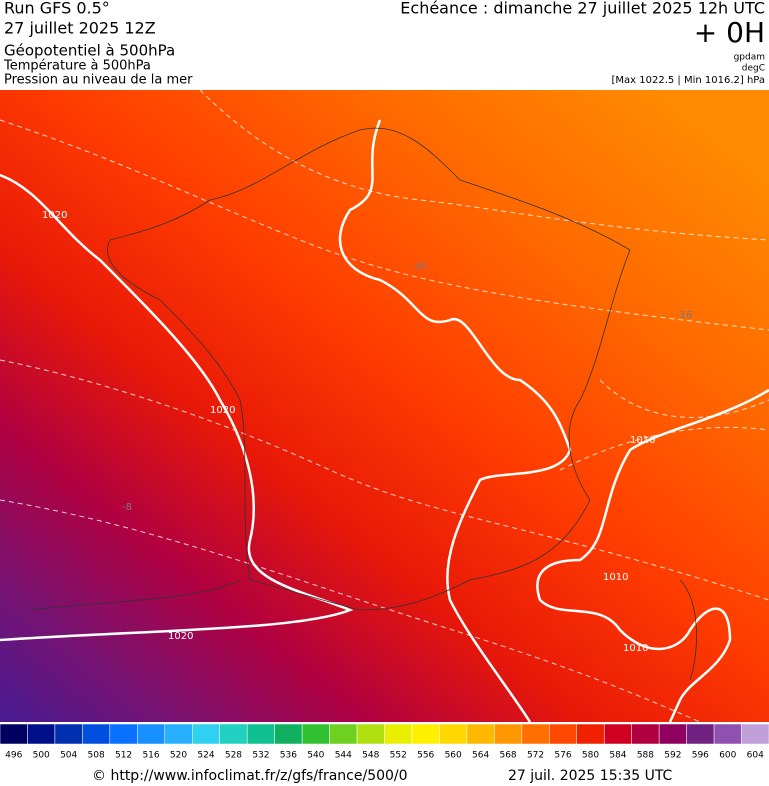 The image size is (769, 786). I want to click on scale-label: 508, so click(96, 756).